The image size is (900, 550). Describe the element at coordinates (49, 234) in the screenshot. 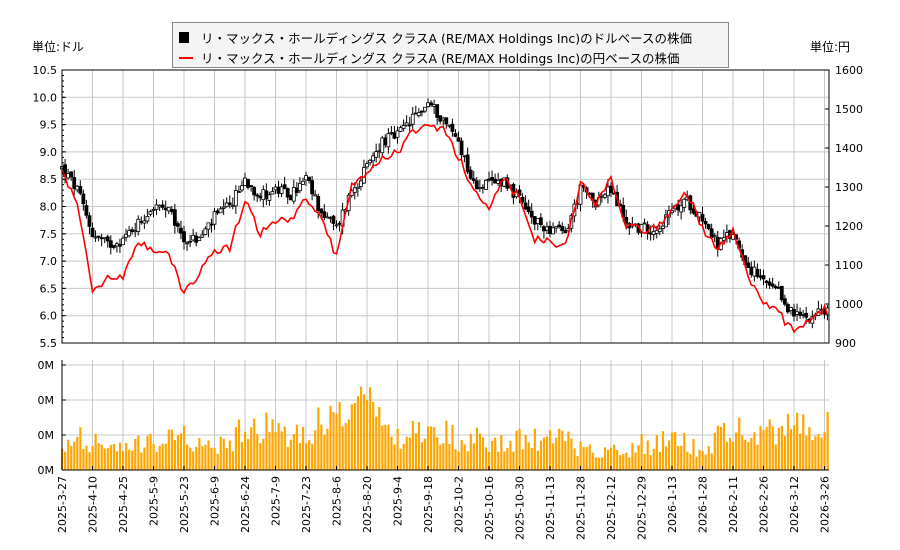

I see `y-tick-label-left: 7.5` at that location.